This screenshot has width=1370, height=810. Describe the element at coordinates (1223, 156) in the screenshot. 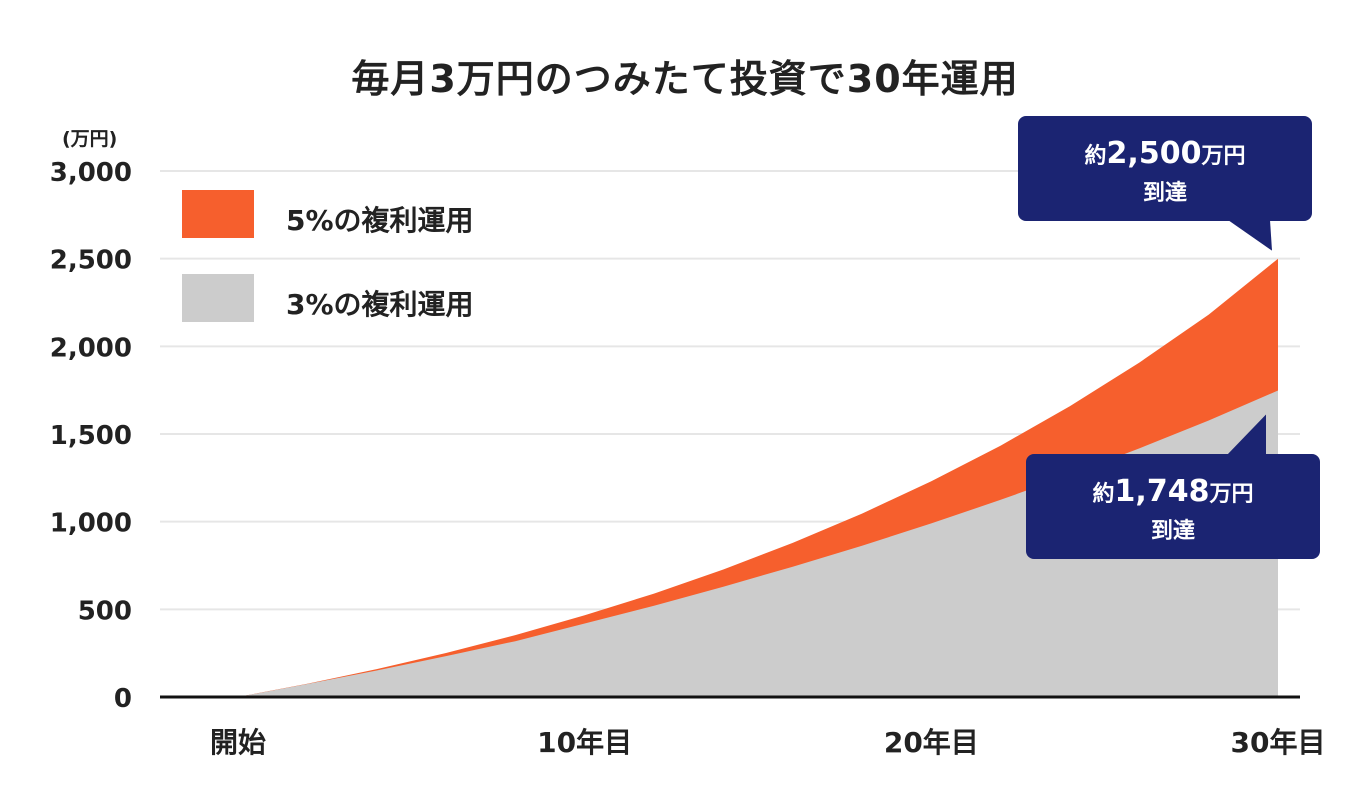

I see `callout-5pct-unit: 万円` at that location.